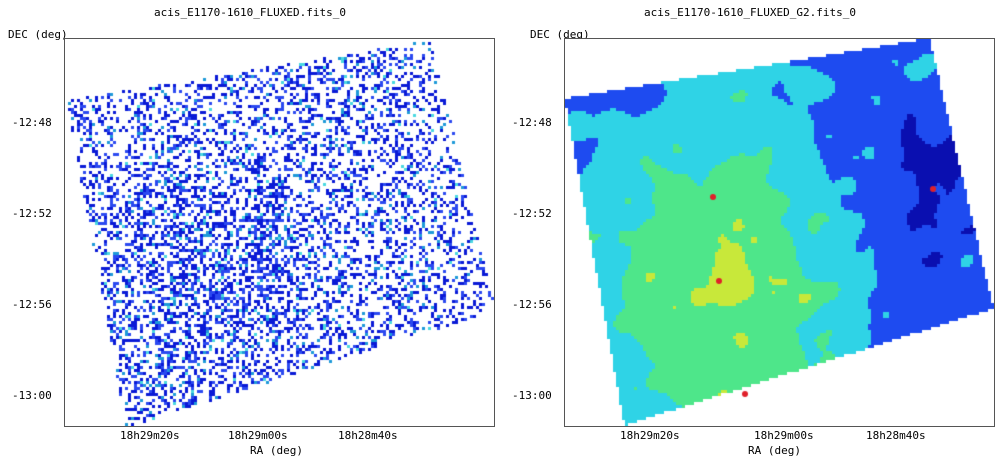 The height and width of the screenshot is (464, 1000). What do you see at coordinates (258, 435) in the screenshot?
I see `left-x-tick: 18h29m00s` at bounding box center [258, 435].